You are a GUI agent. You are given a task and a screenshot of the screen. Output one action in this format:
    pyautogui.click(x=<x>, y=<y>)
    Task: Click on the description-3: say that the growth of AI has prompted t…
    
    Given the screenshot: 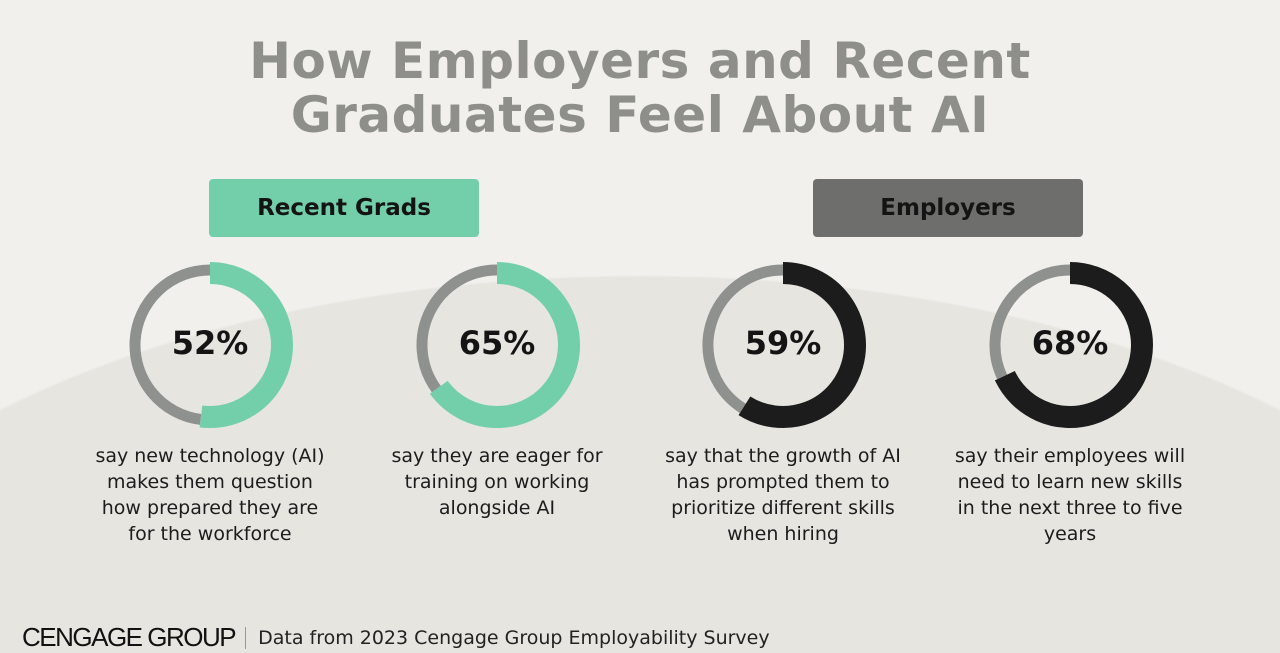 What is the action you would take?
    pyautogui.click(x=783, y=495)
    